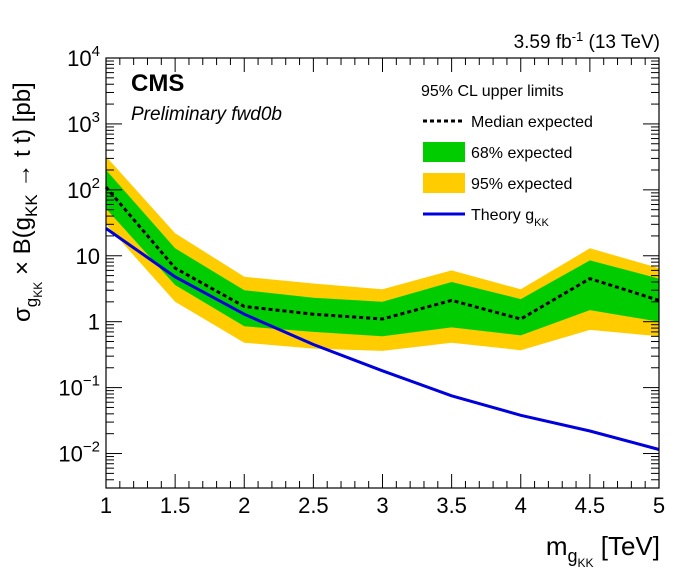 This screenshot has height=572, width=696. What do you see at coordinates (206, 114) in the screenshot?
I see `subtitle-label: Preliminary fwd0b` at bounding box center [206, 114].